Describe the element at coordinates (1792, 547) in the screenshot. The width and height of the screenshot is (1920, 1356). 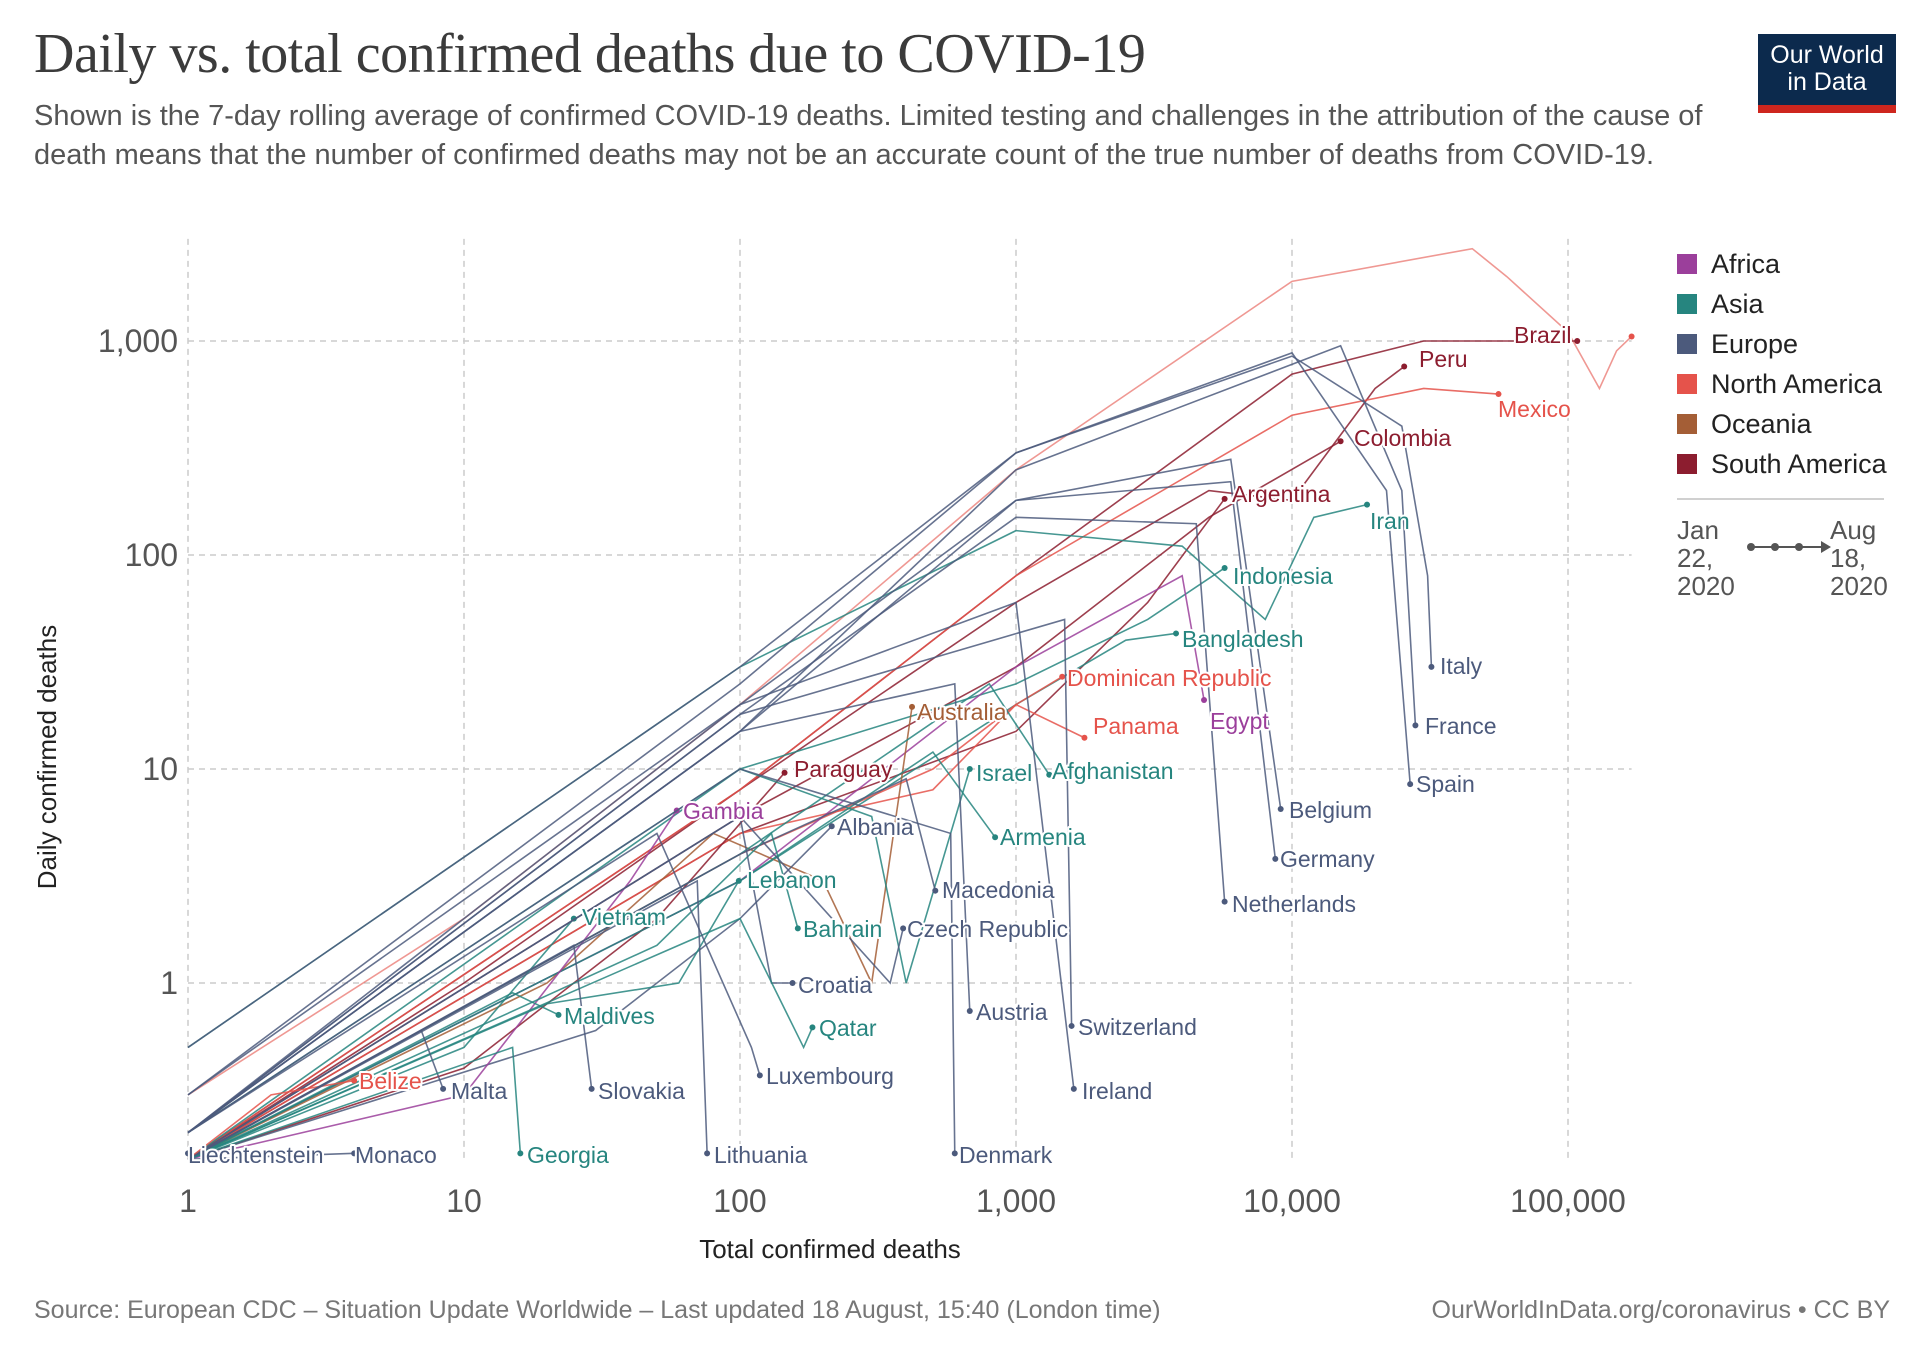
I see `timeline-arrow-icon` at that location.